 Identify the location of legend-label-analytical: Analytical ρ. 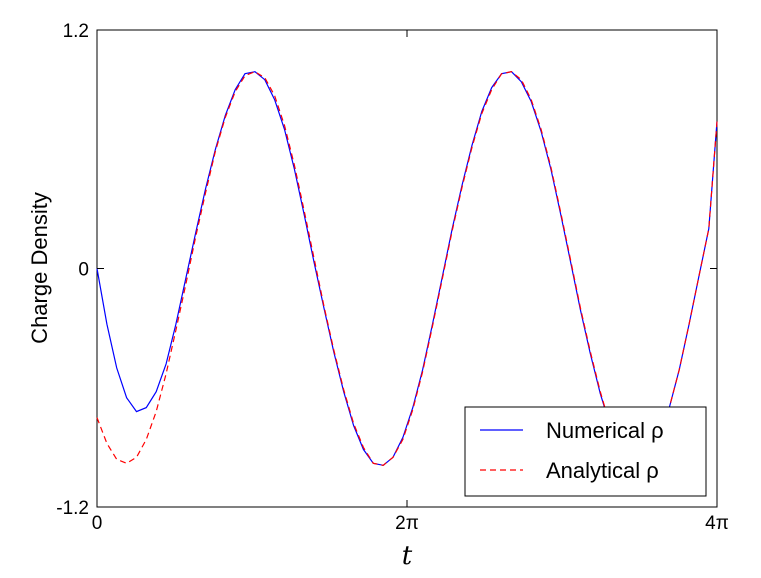
(602, 470).